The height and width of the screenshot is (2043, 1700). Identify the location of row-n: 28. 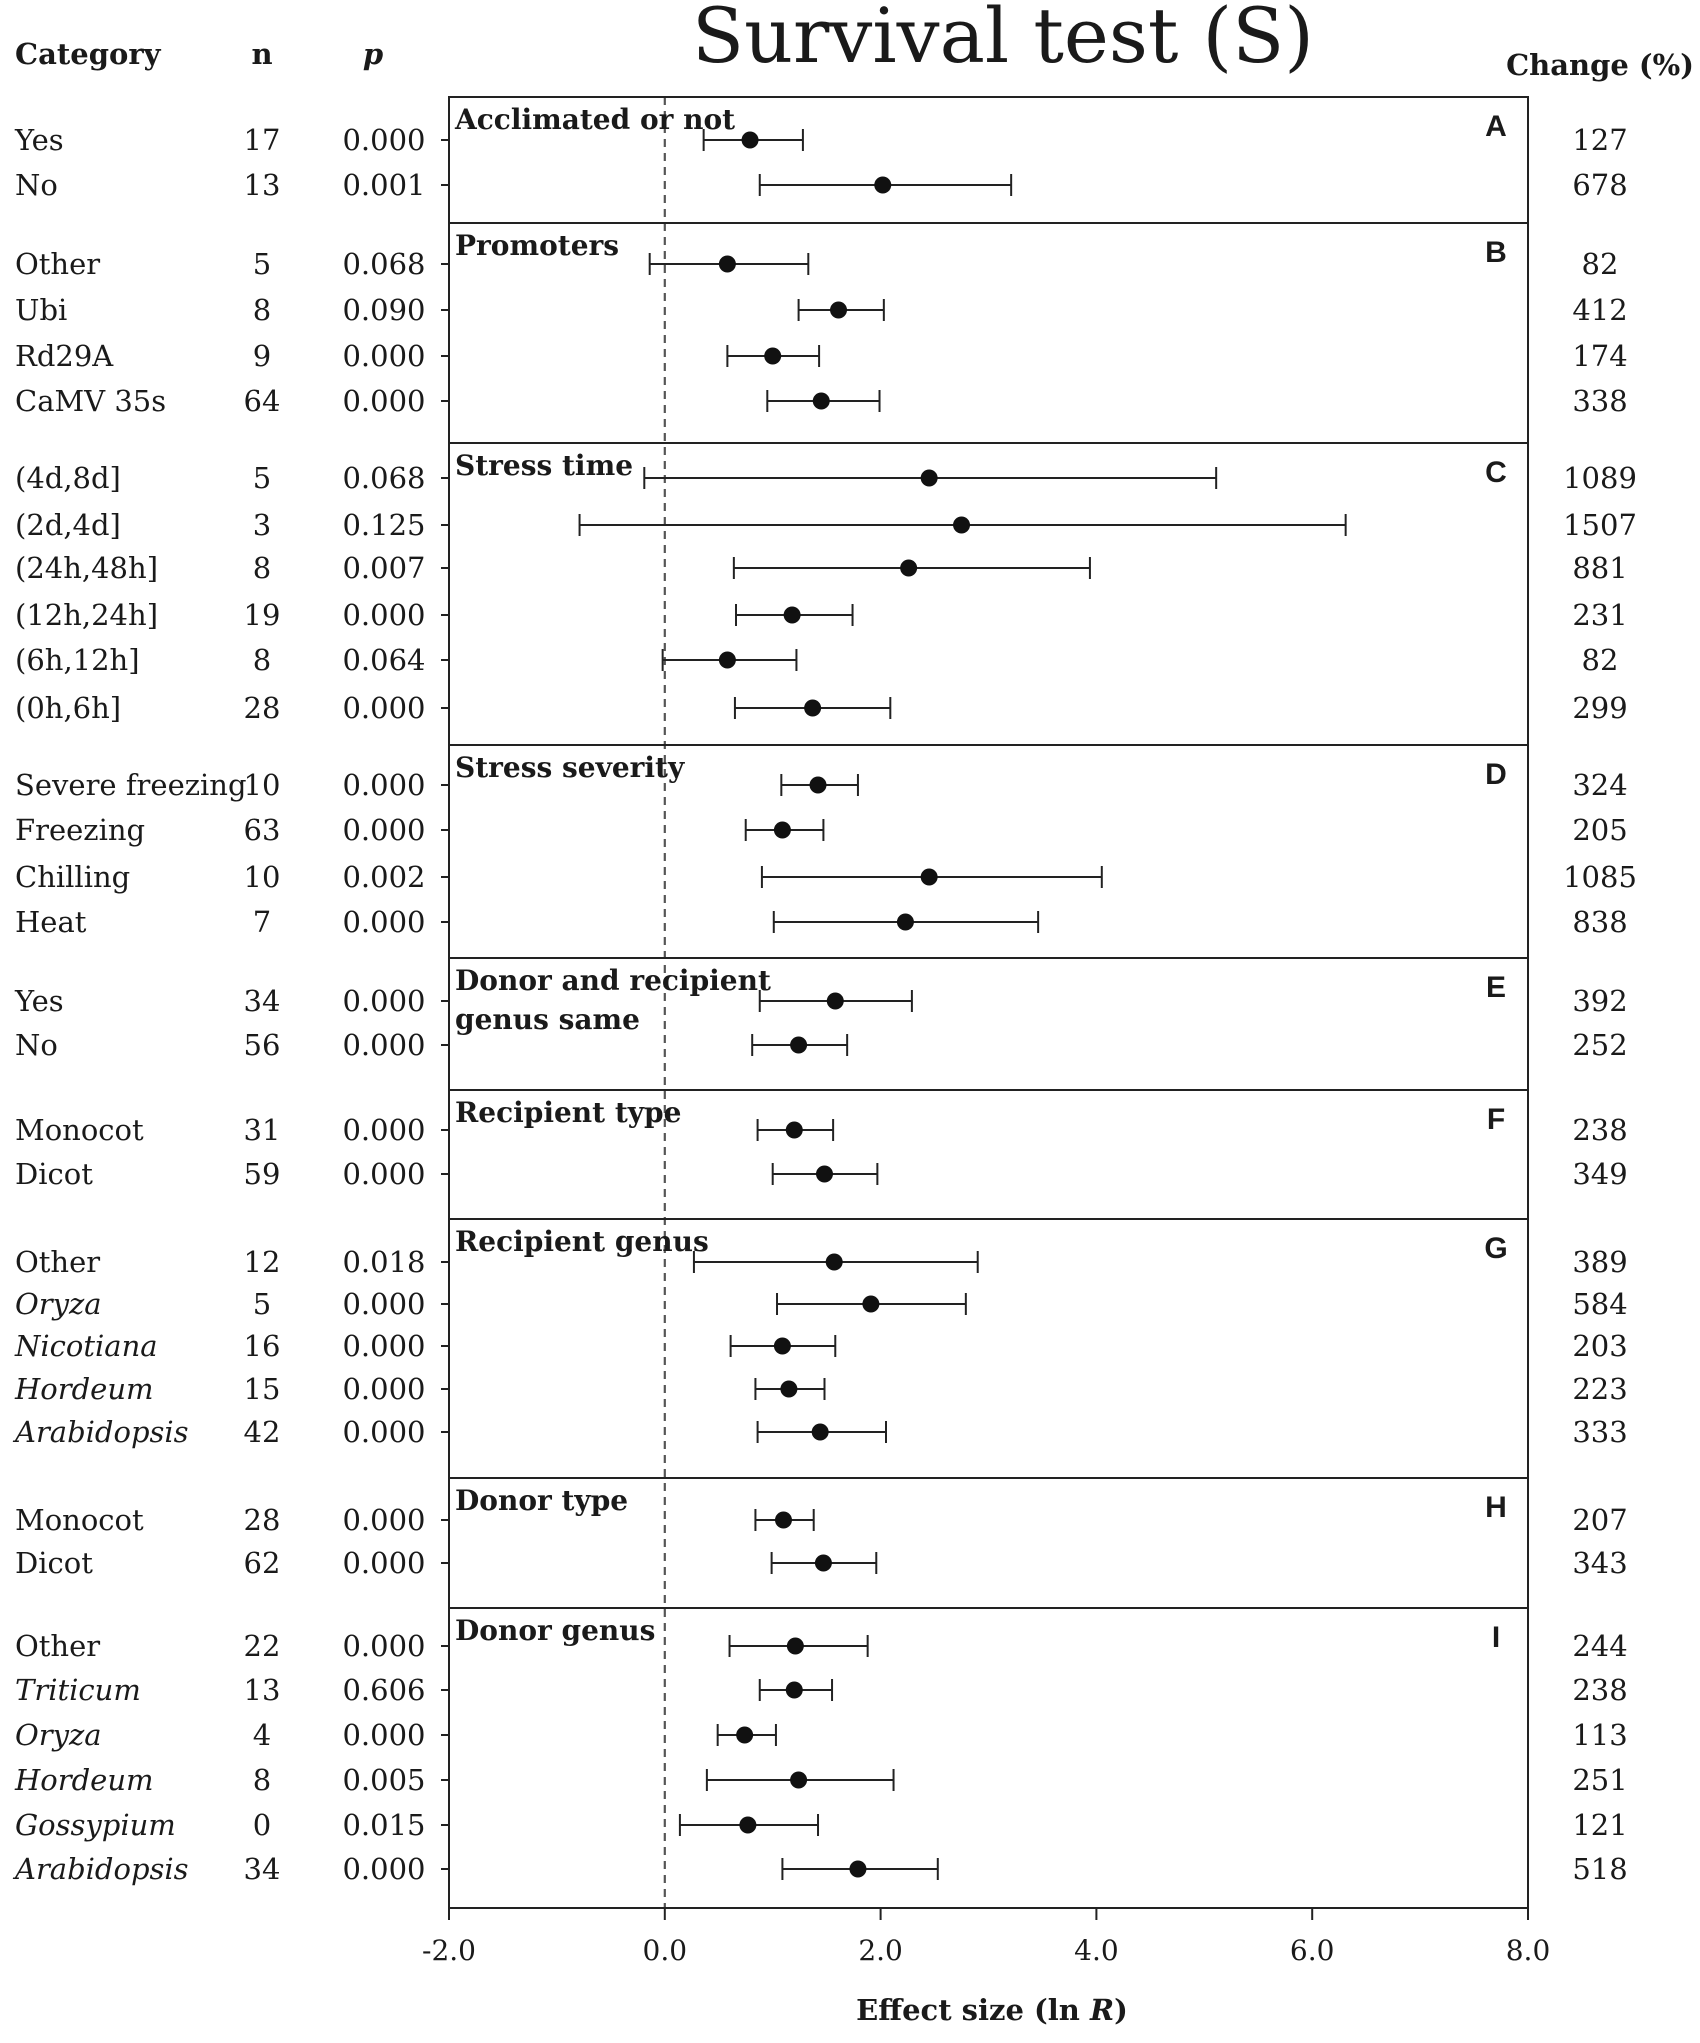
(262, 708).